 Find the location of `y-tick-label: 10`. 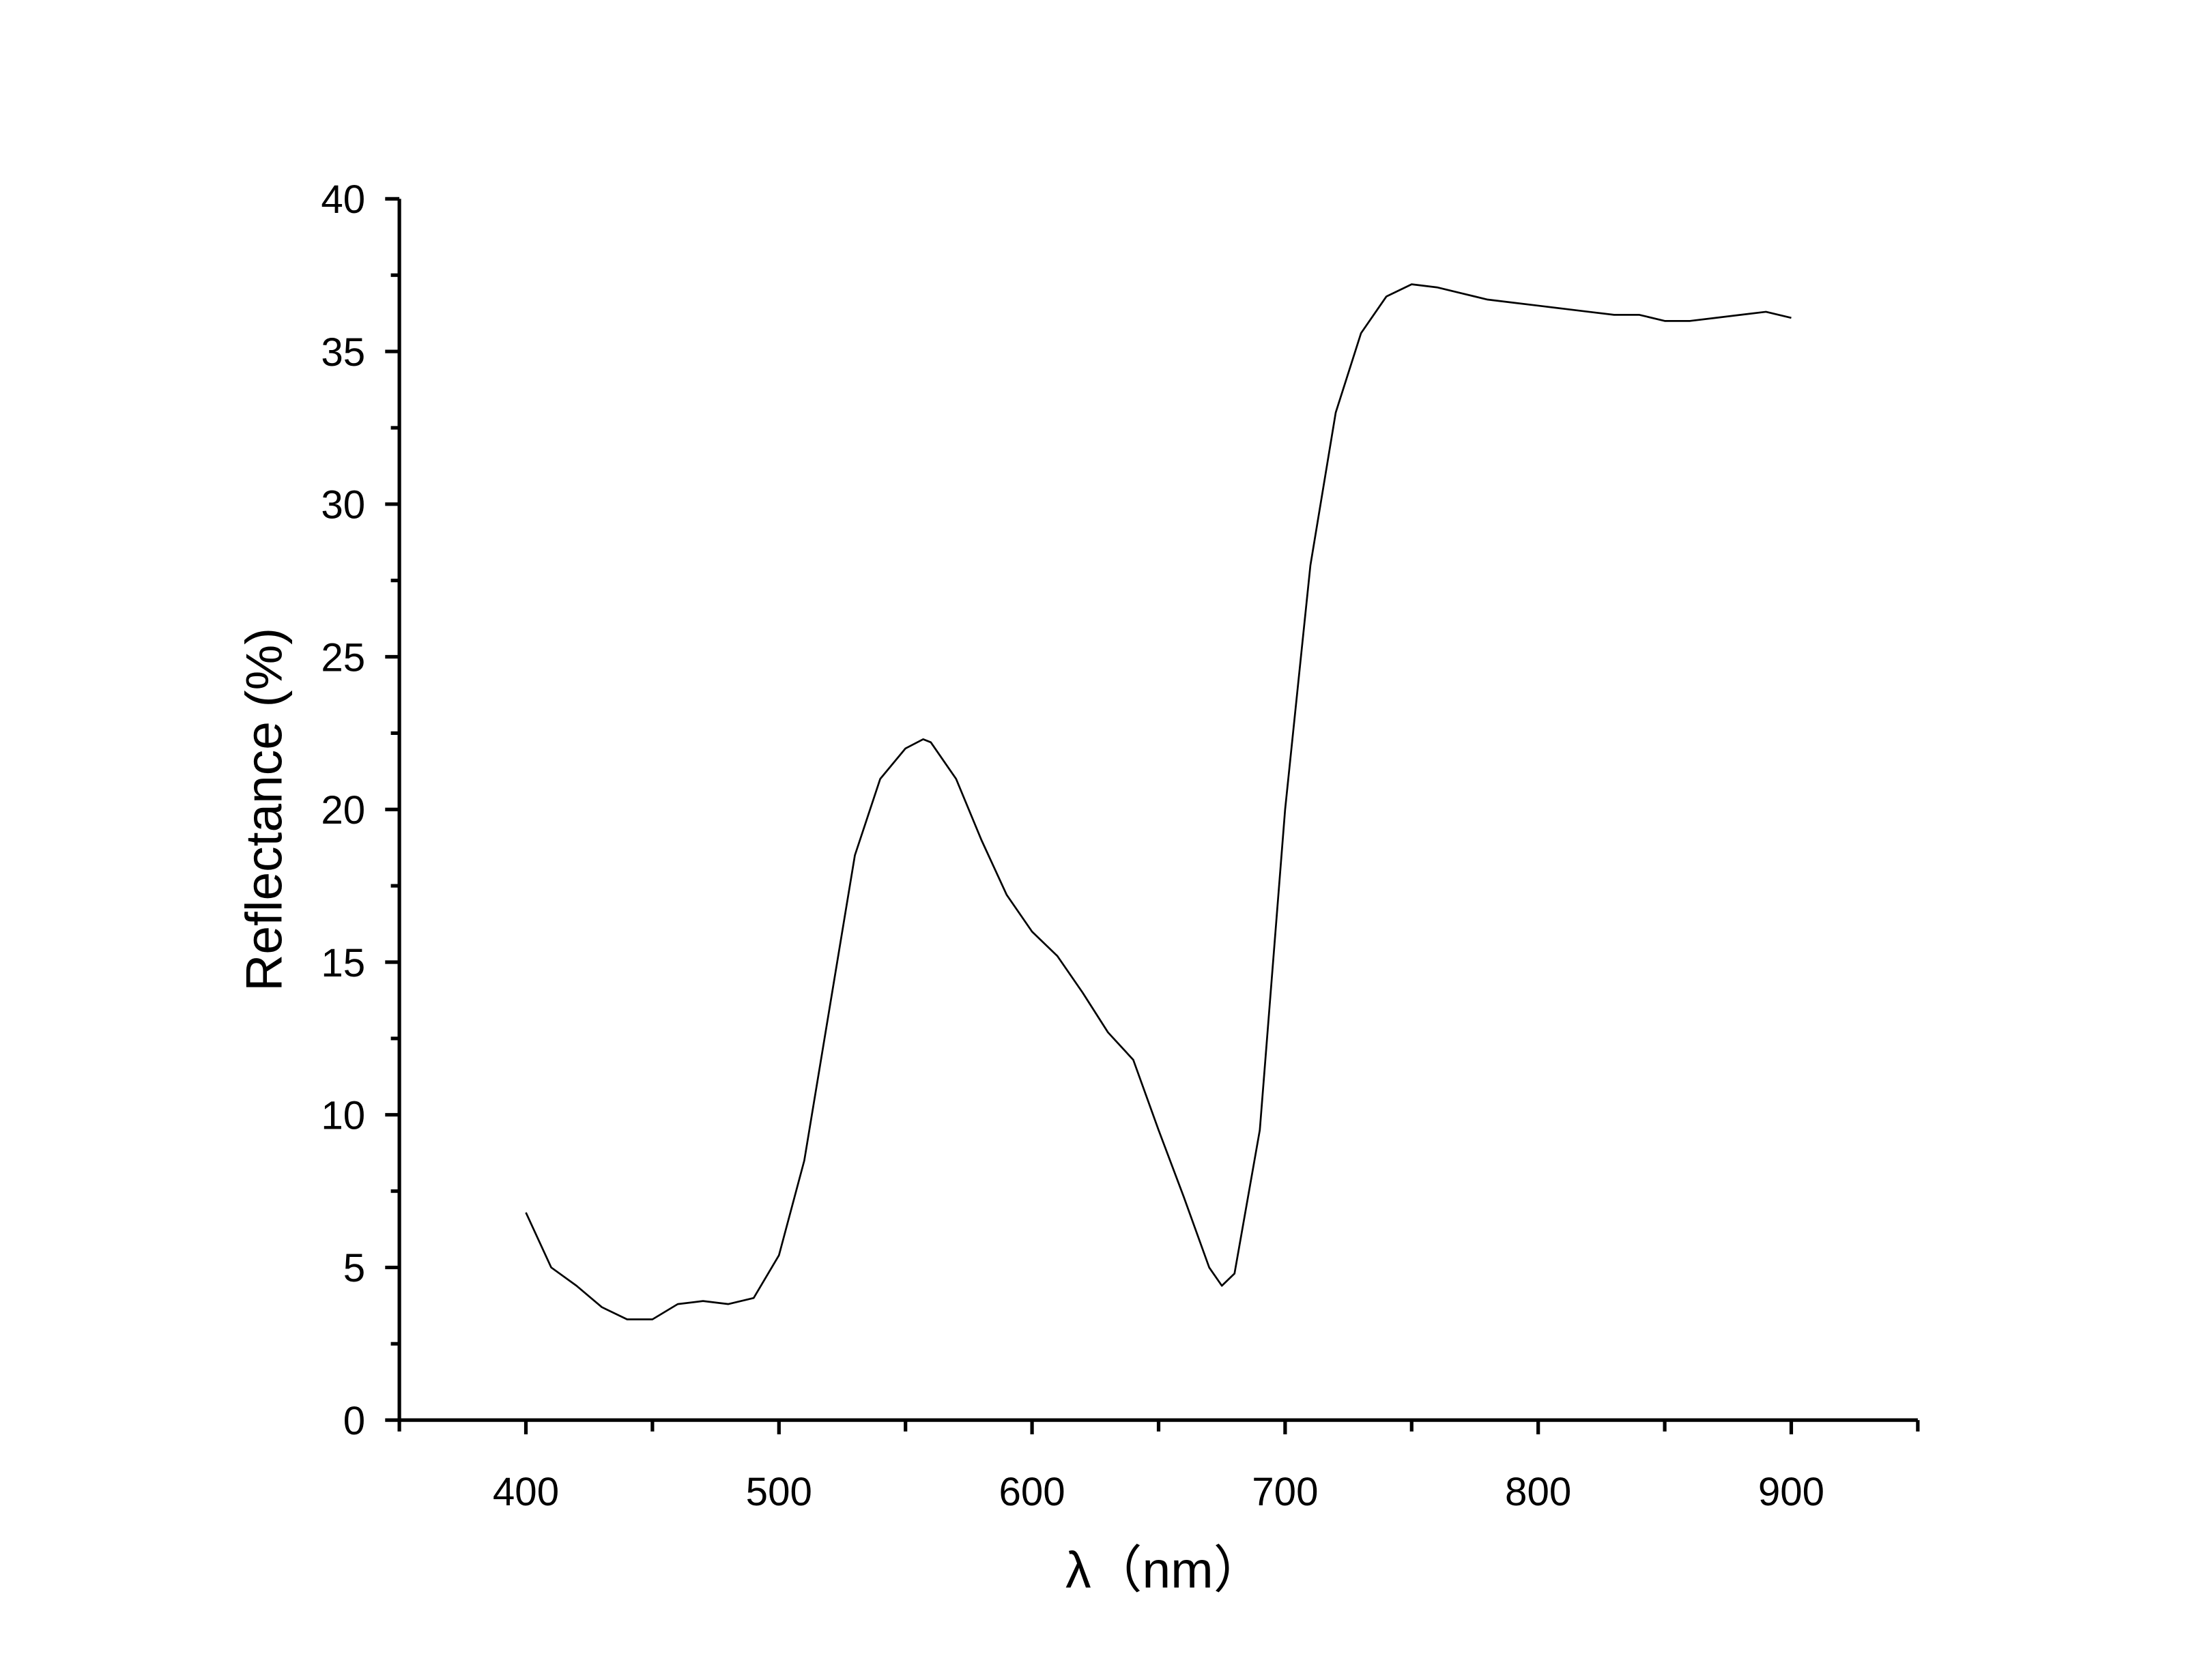

y-tick-label: 10 is located at coordinates (343, 1116).